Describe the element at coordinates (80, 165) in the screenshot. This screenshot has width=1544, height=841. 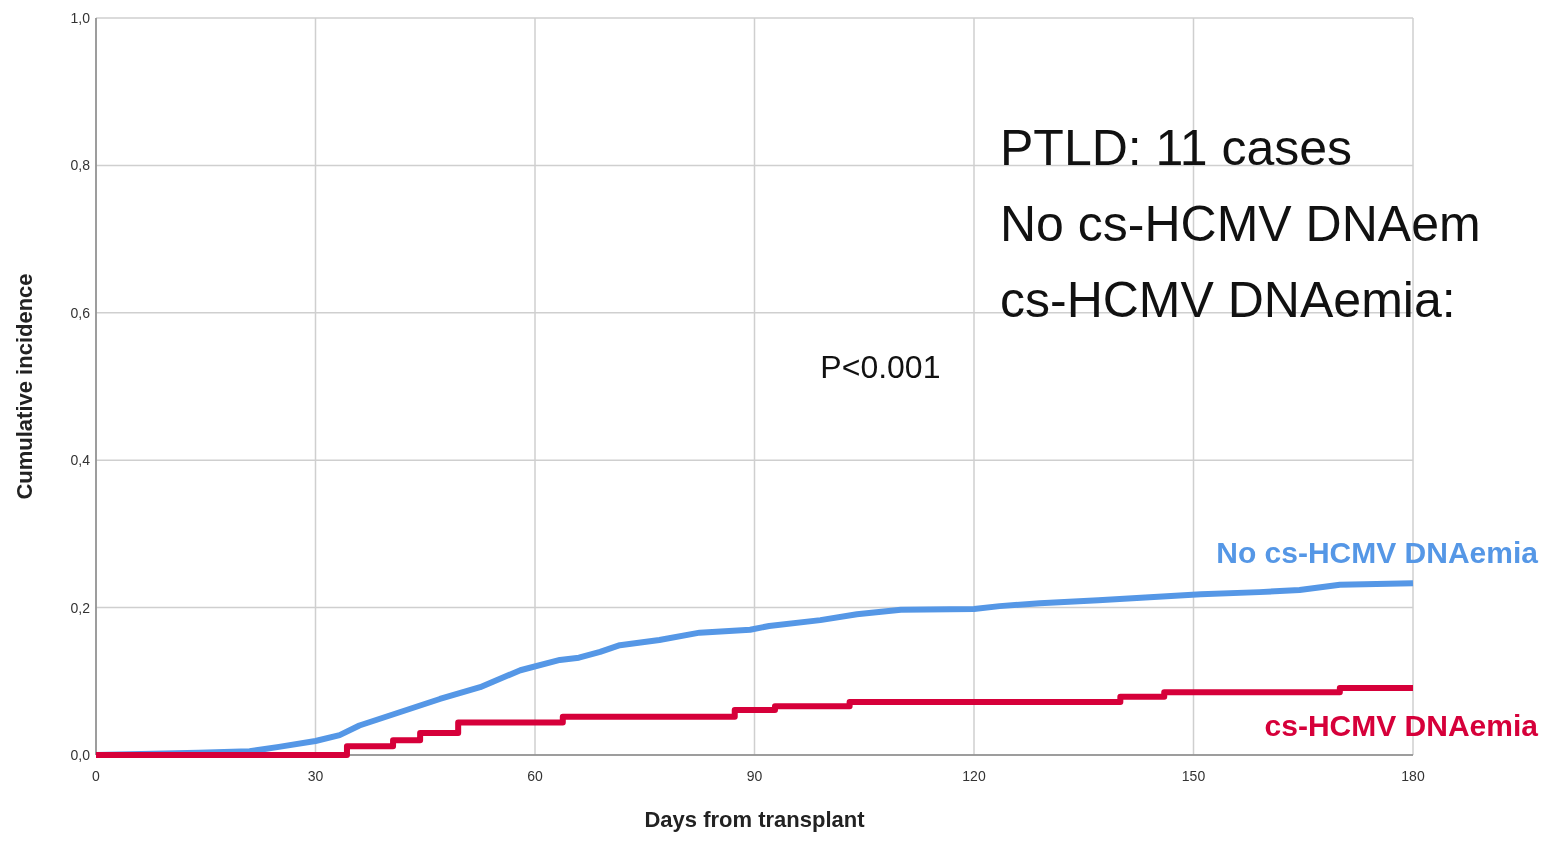
I see `y-tick-label: 0,8` at that location.